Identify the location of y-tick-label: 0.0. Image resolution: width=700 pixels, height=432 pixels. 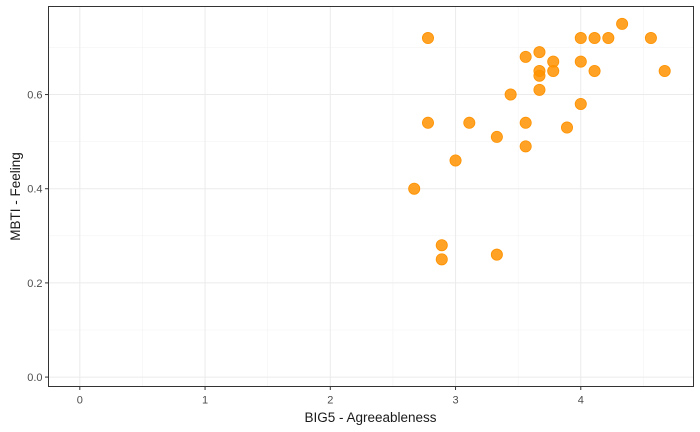
(34, 378).